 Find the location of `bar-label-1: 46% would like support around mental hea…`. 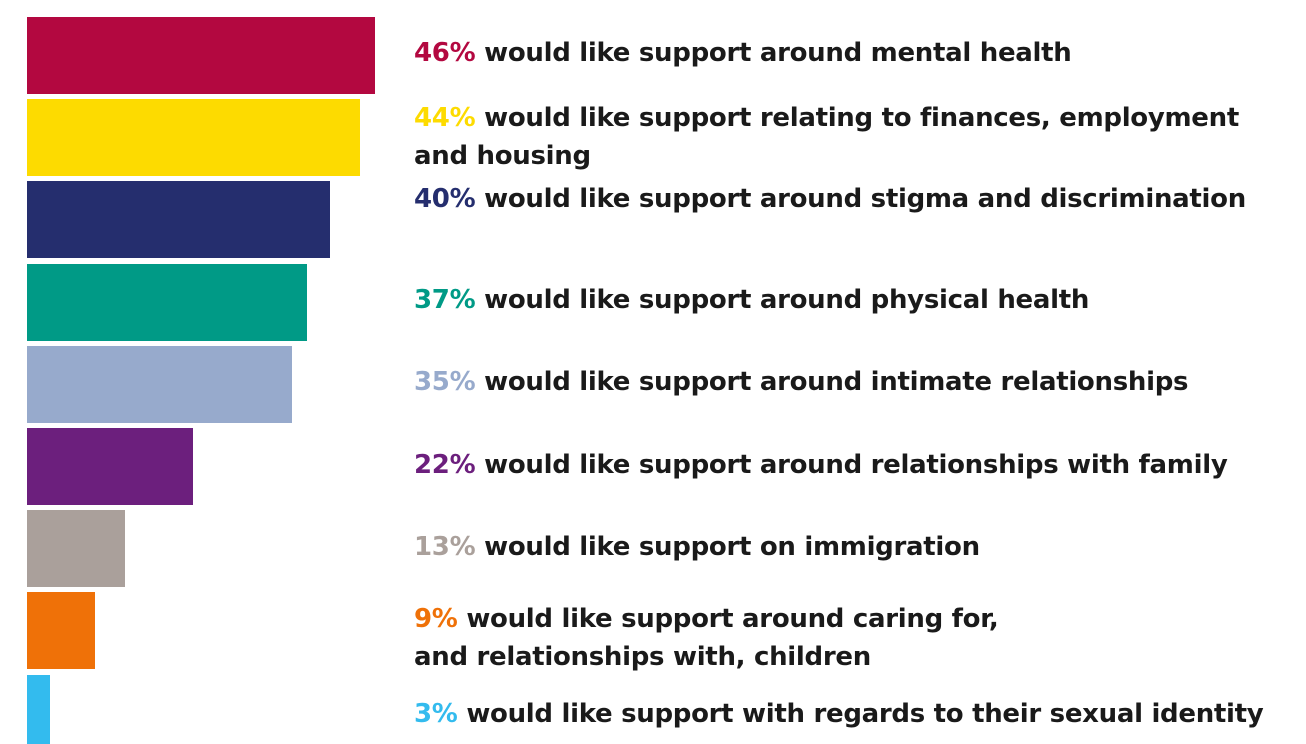

bar-label-1: 46% would like support around mental hea… is located at coordinates (860, 53).